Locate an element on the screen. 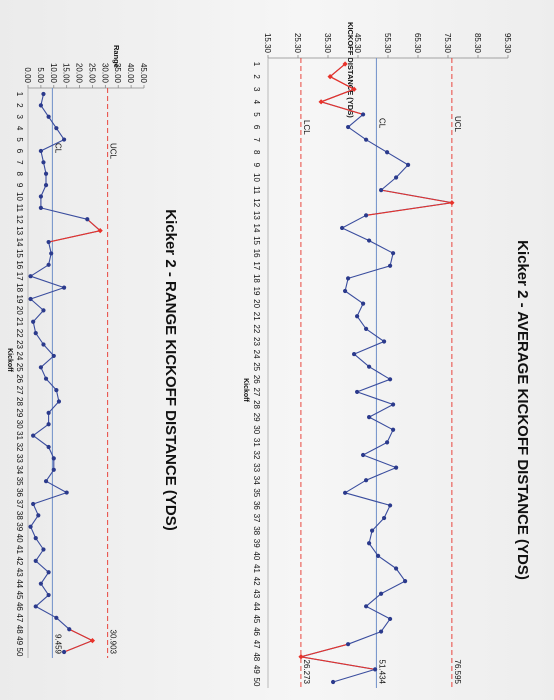  range-y-tick-label: 20.00 is located at coordinates (79, 73).